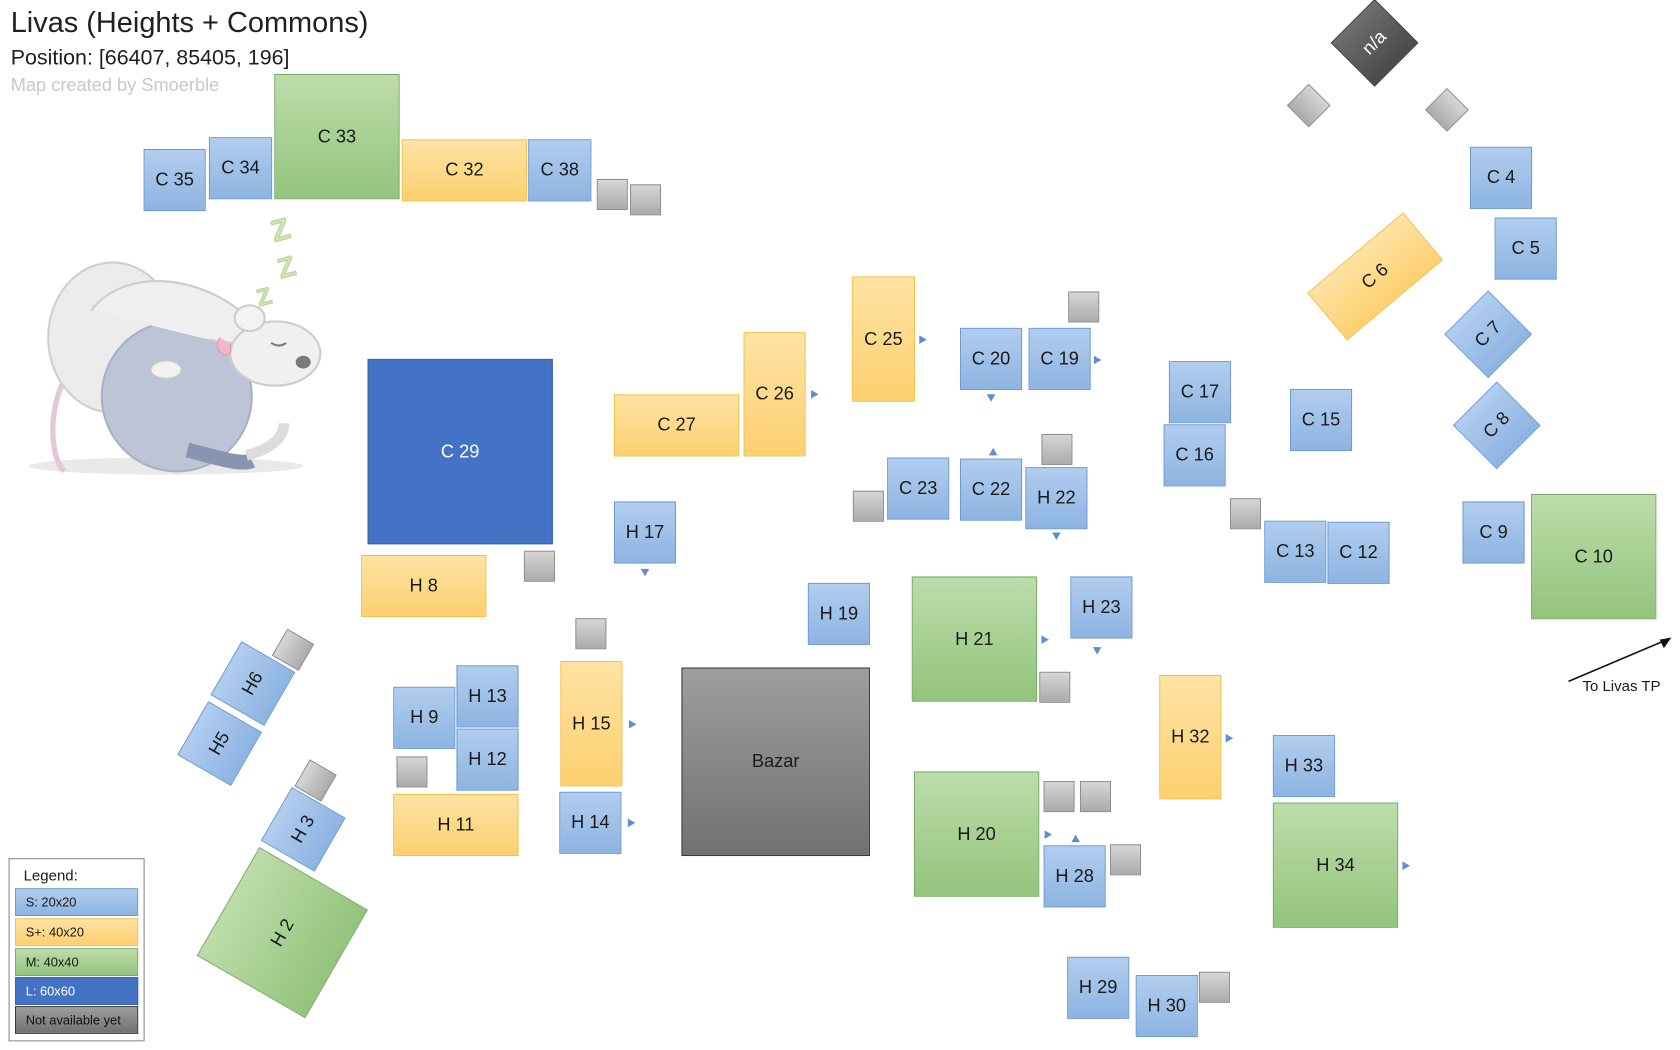  I want to click on plot-c38: C 38, so click(560, 170).